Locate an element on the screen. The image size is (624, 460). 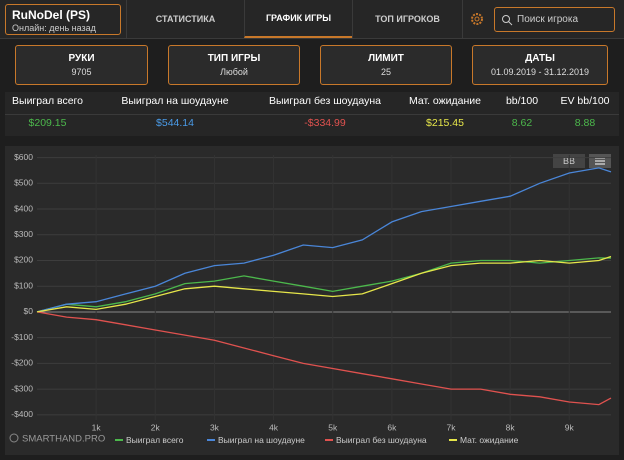
search-icon is located at coordinates (507, 20).